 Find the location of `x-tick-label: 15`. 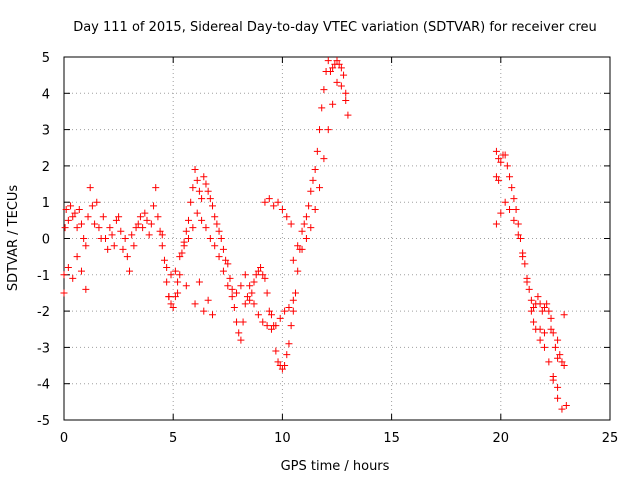

x-tick-label: 15 is located at coordinates (391, 438).